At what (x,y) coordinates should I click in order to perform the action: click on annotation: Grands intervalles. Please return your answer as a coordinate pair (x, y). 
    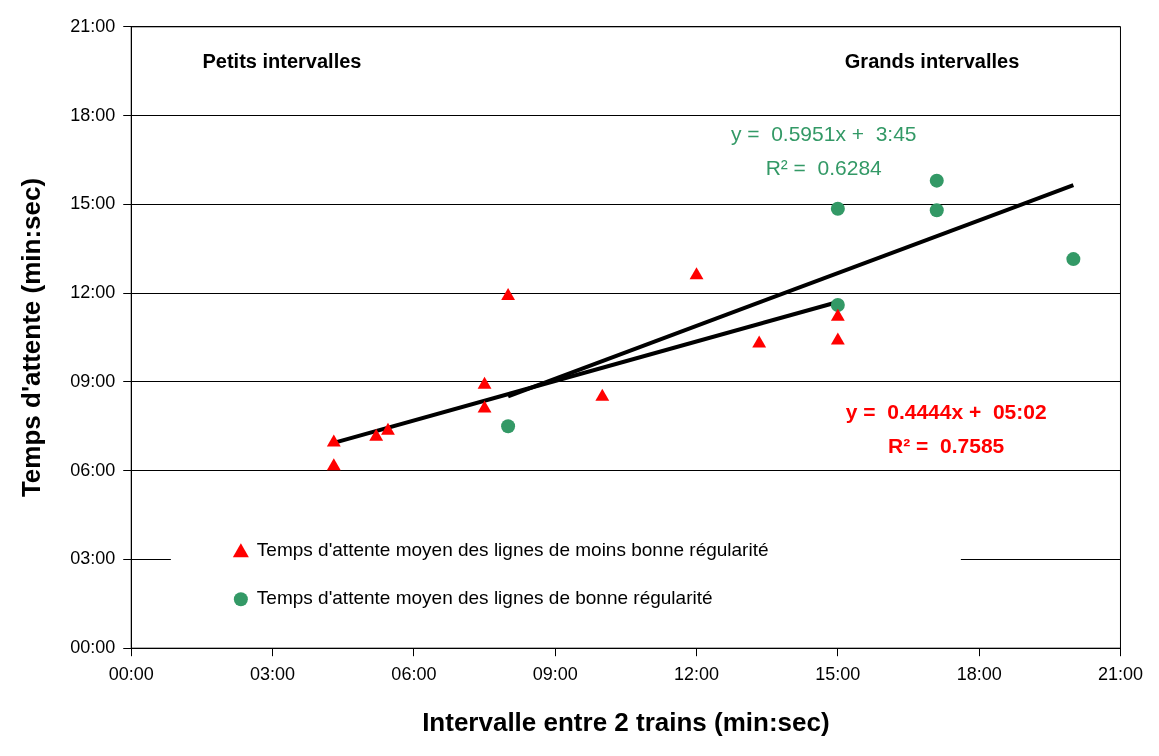
    Looking at the image, I should click on (932, 60).